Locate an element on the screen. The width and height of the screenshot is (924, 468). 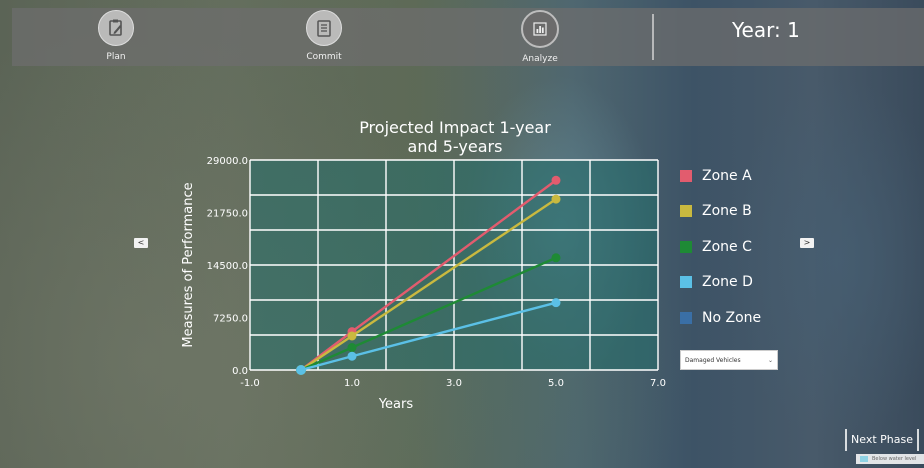
water-level-label: Below water level is located at coordinates (894, 459).